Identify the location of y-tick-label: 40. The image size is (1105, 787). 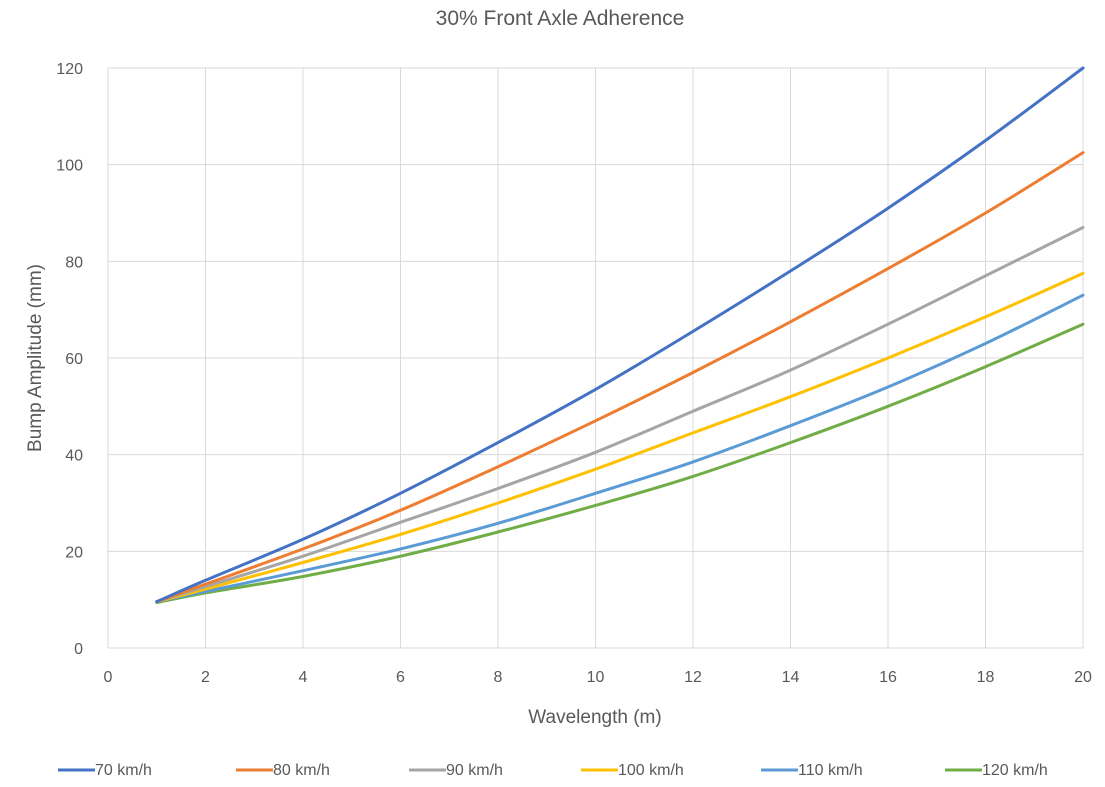
(74, 456).